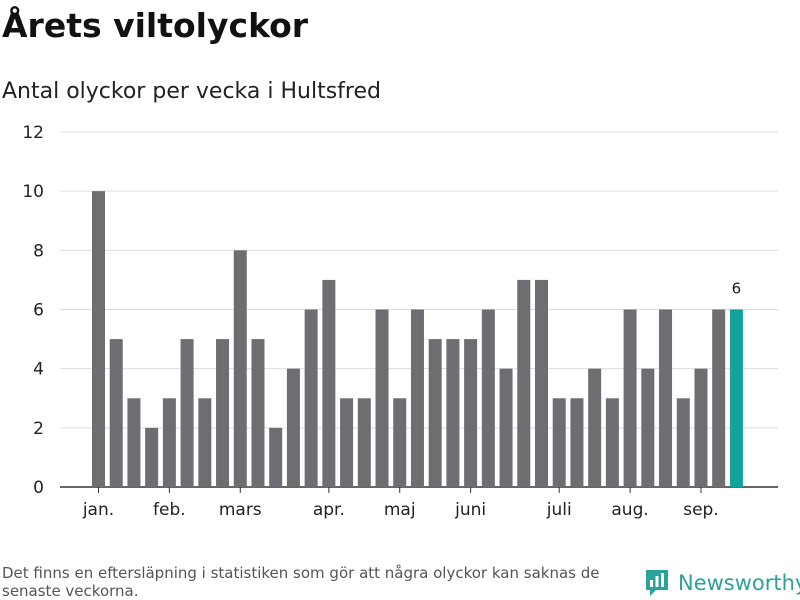 The width and height of the screenshot is (800, 600). What do you see at coordinates (38, 251) in the screenshot?
I see `y-tick-label: 8` at bounding box center [38, 251].